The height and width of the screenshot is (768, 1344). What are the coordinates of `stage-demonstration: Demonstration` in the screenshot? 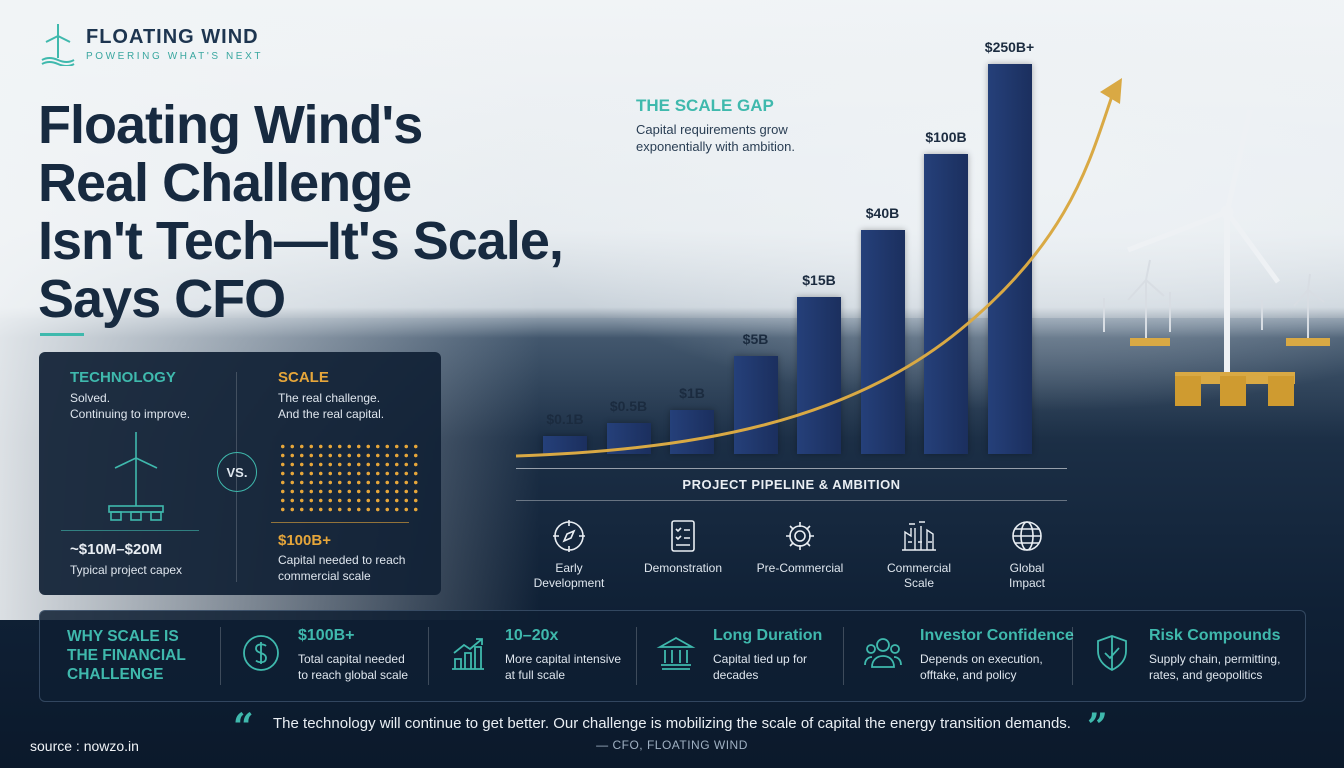 It's located at (683, 547).